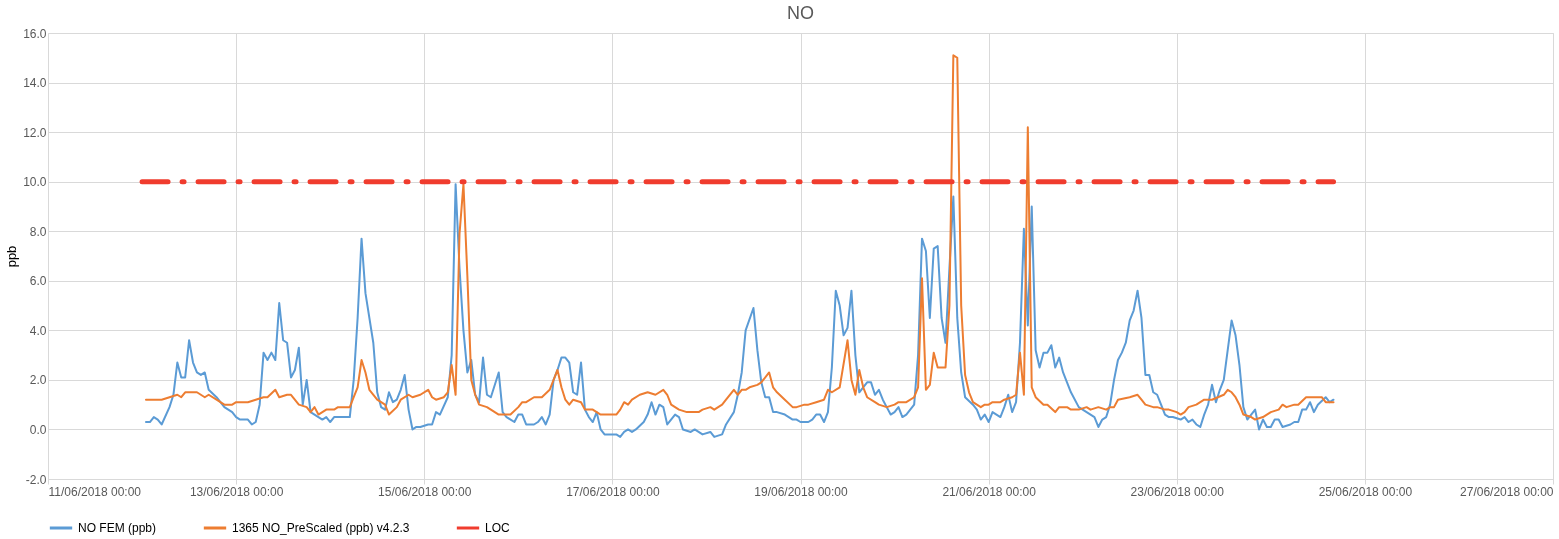 The image size is (1559, 539). I want to click on x-tick-label: 17/06/2018 00:00, so click(613, 491).